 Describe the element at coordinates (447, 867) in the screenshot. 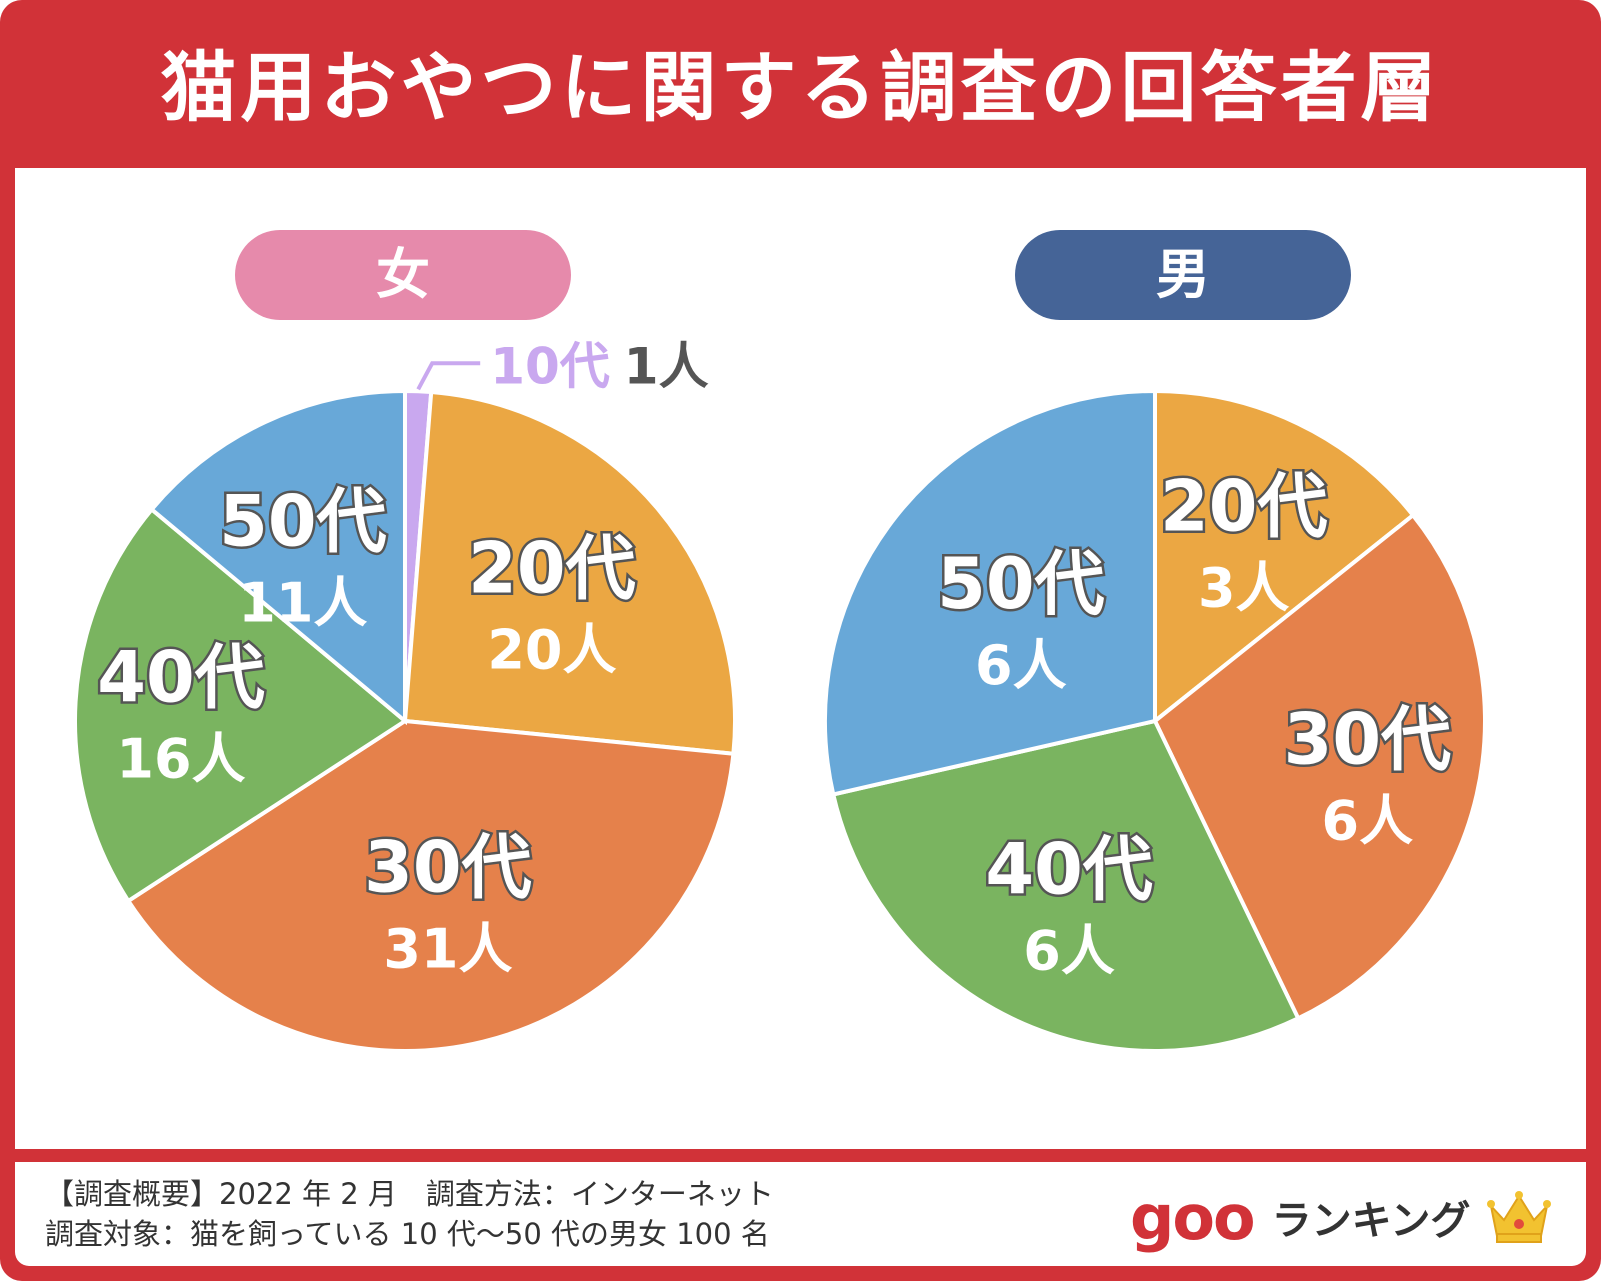

I see `female-slice-label-2: 30代` at that location.